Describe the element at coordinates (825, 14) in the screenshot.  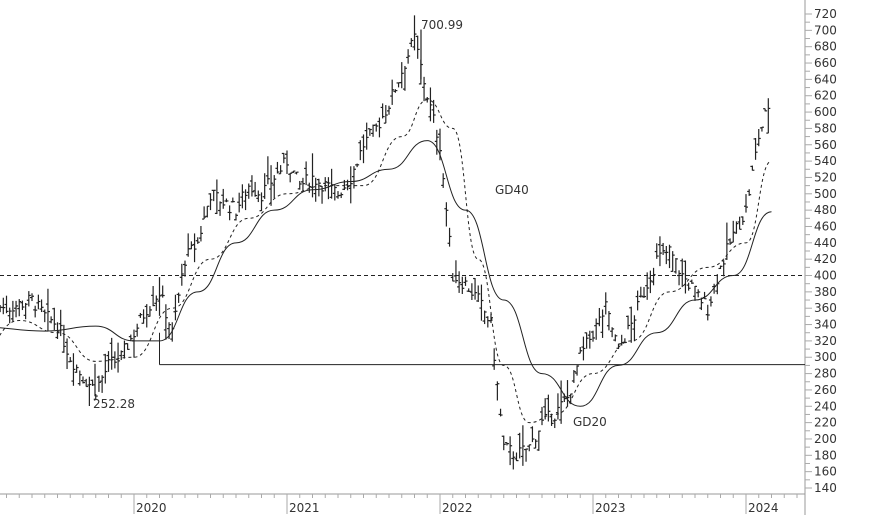
I see `y-tick-label: 720` at that location.